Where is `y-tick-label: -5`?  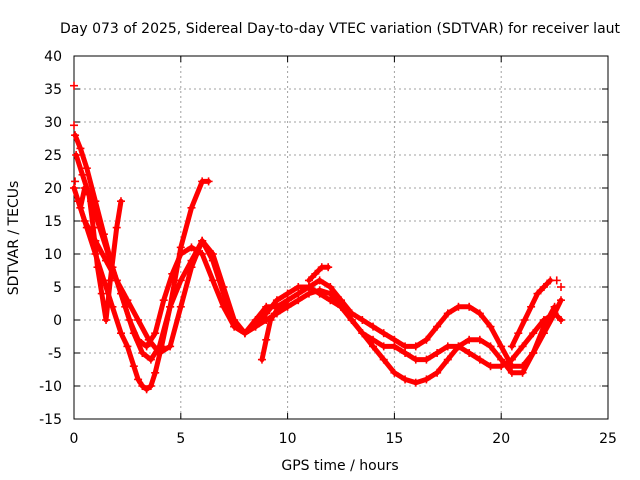 y-tick-label: -5 is located at coordinates (55, 354).